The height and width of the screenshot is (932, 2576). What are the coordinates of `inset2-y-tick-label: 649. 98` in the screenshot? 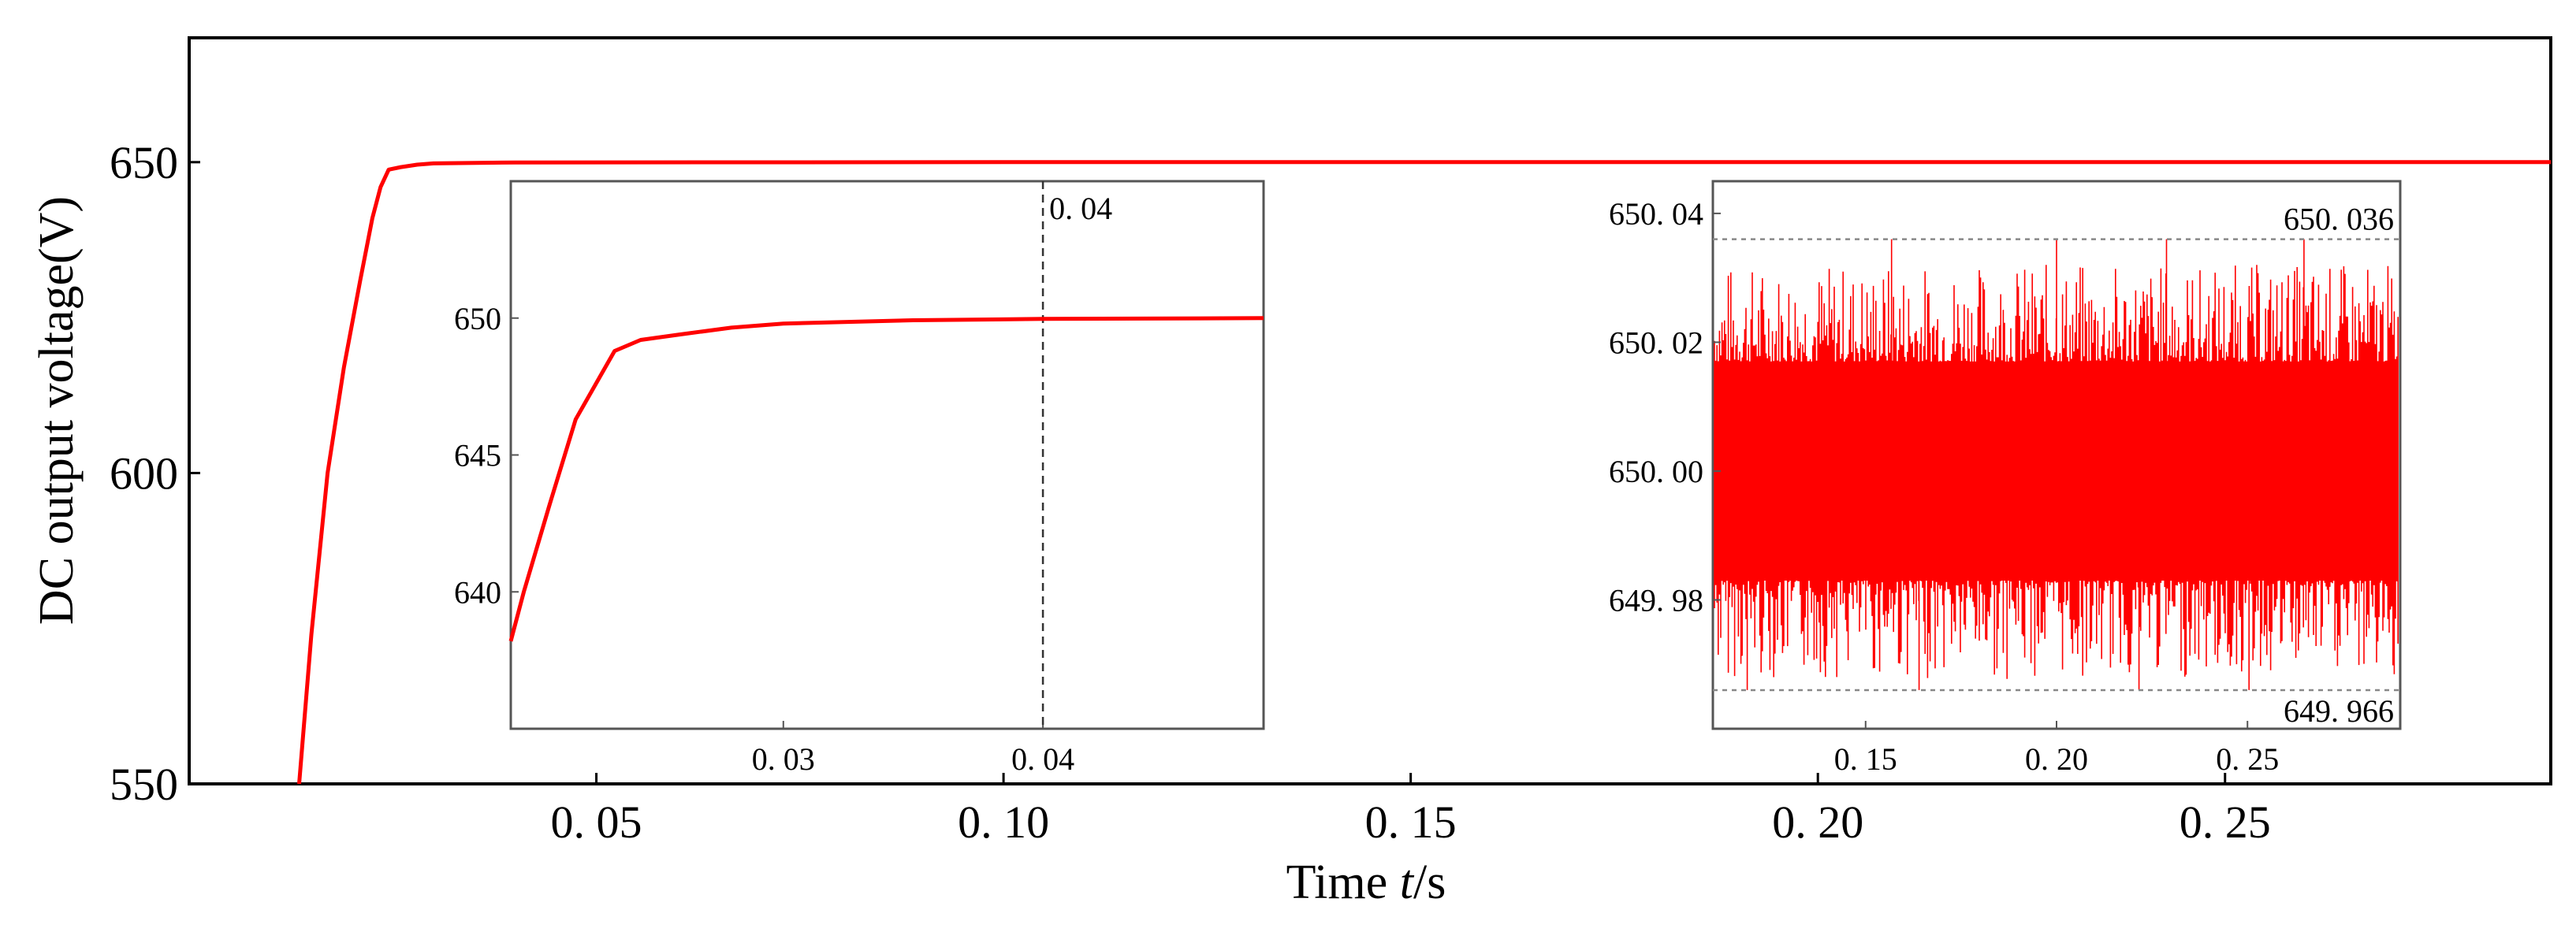 It's located at (1656, 600).